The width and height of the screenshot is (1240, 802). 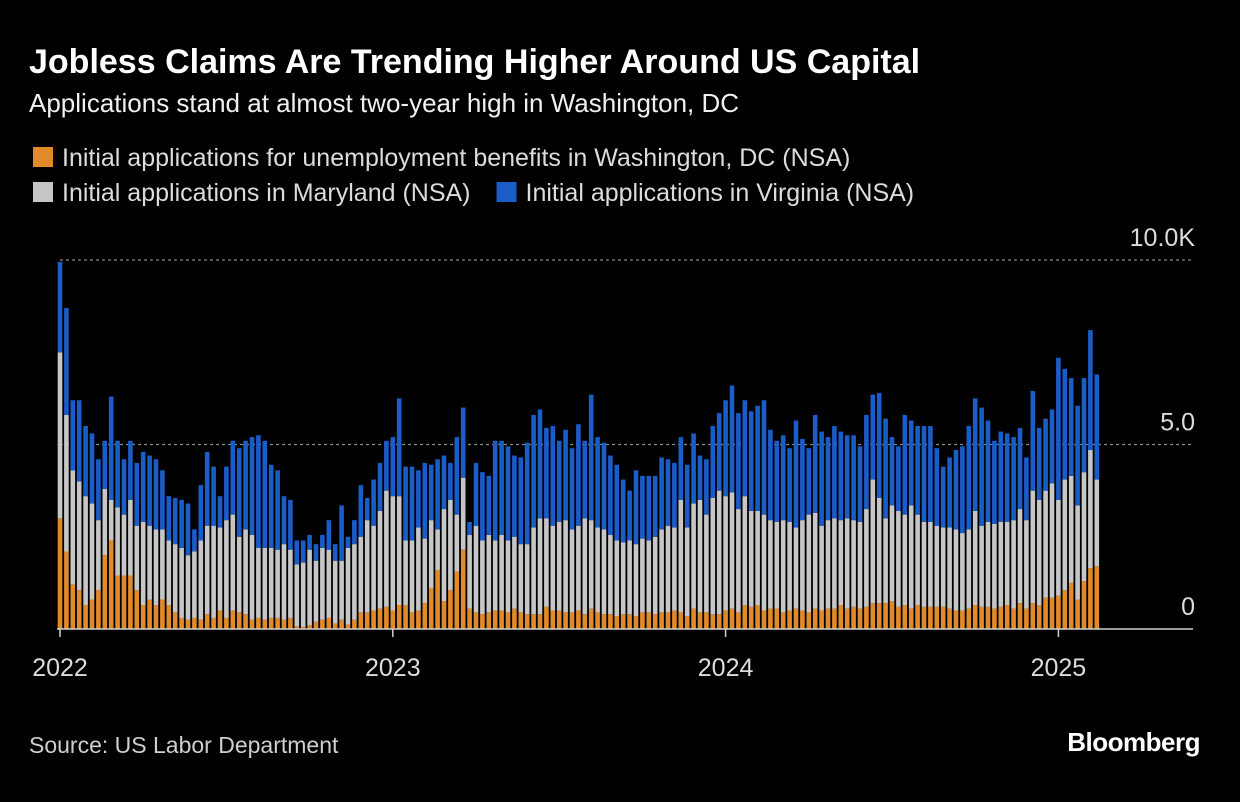 I want to click on legend-label: Initial applications in Virginia (NSA), so click(x=720, y=193).